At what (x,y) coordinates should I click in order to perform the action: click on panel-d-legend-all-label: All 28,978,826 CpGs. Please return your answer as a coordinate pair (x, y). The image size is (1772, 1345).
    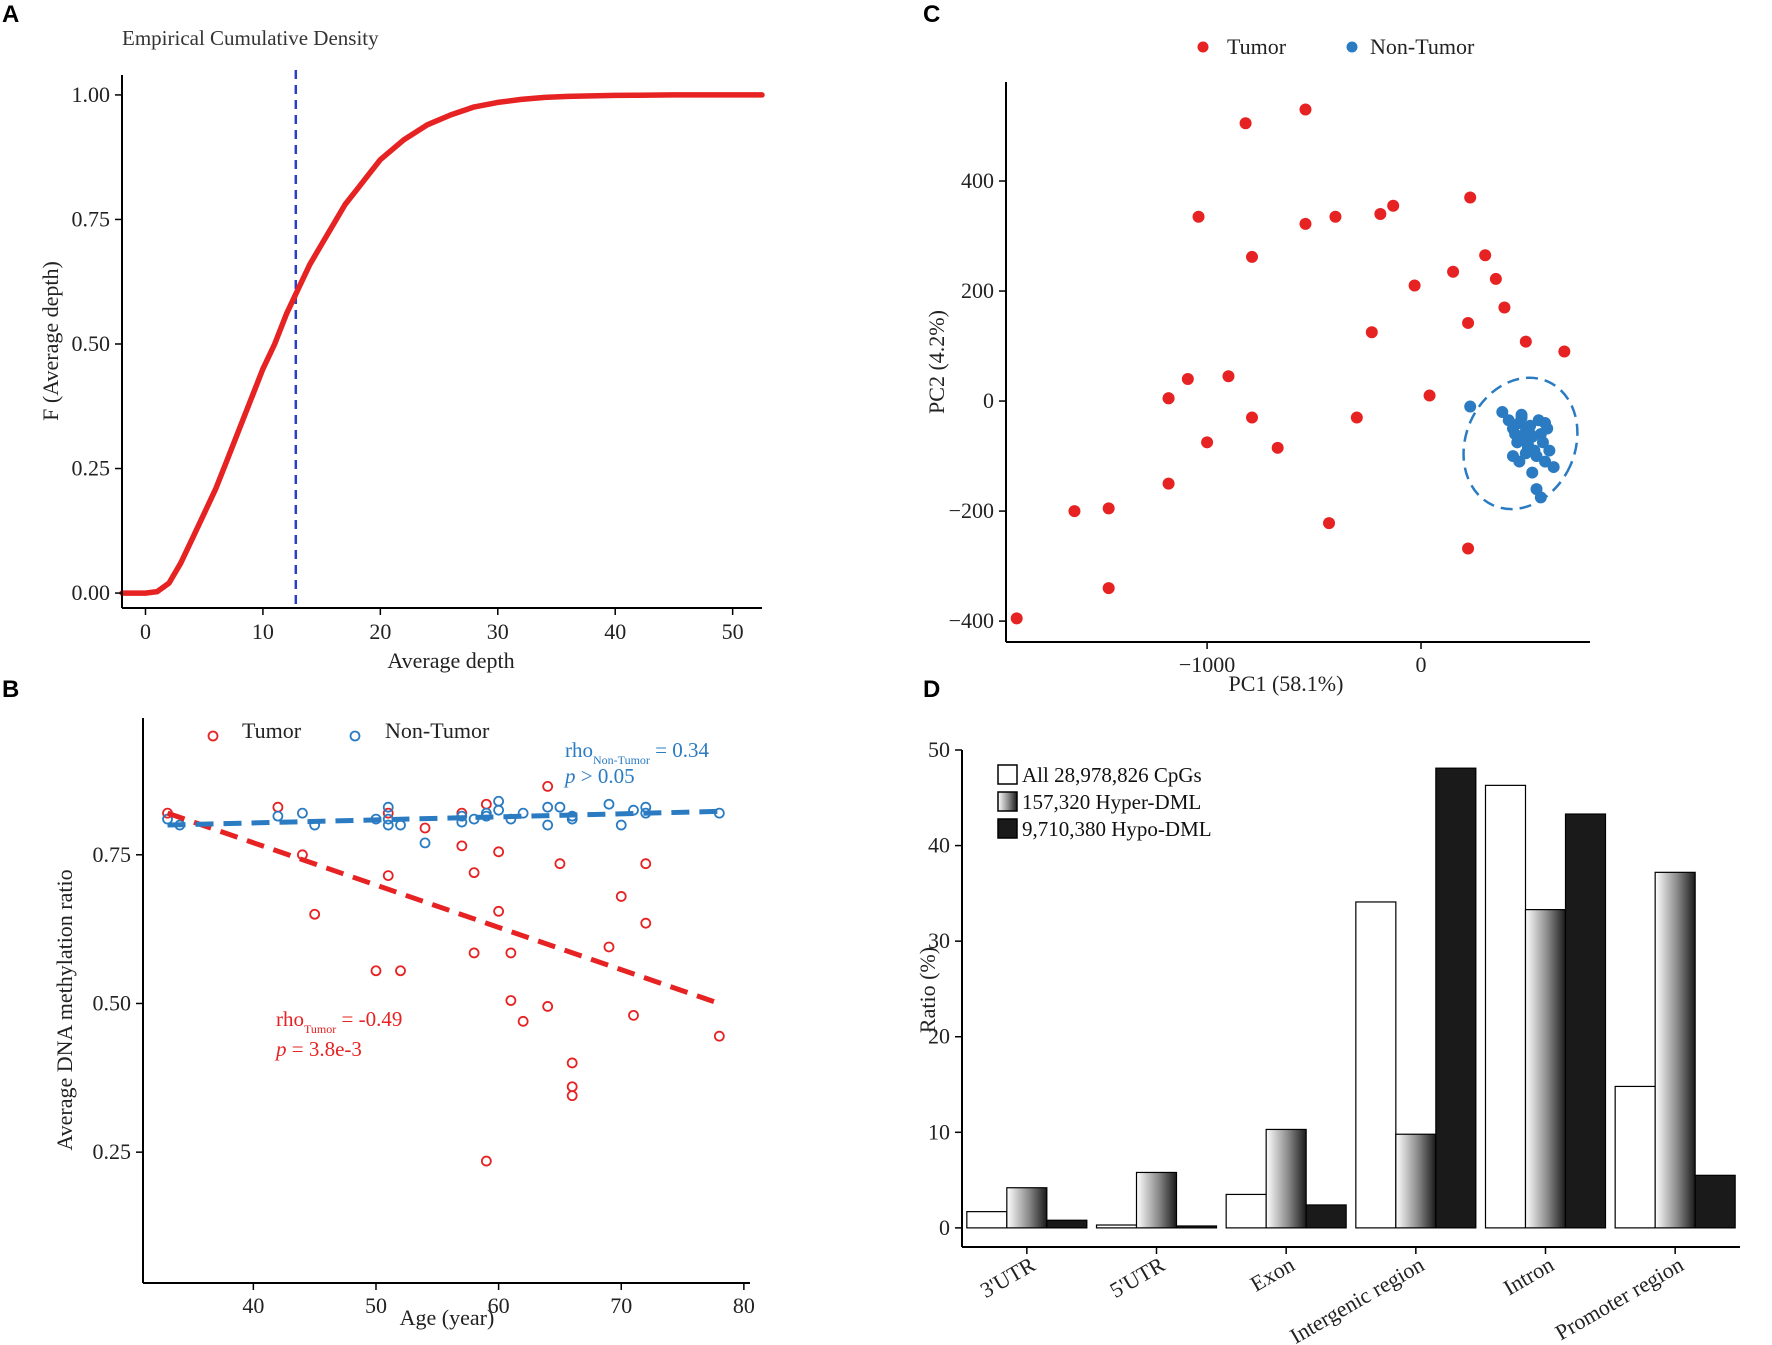
    Looking at the image, I should click on (1112, 775).